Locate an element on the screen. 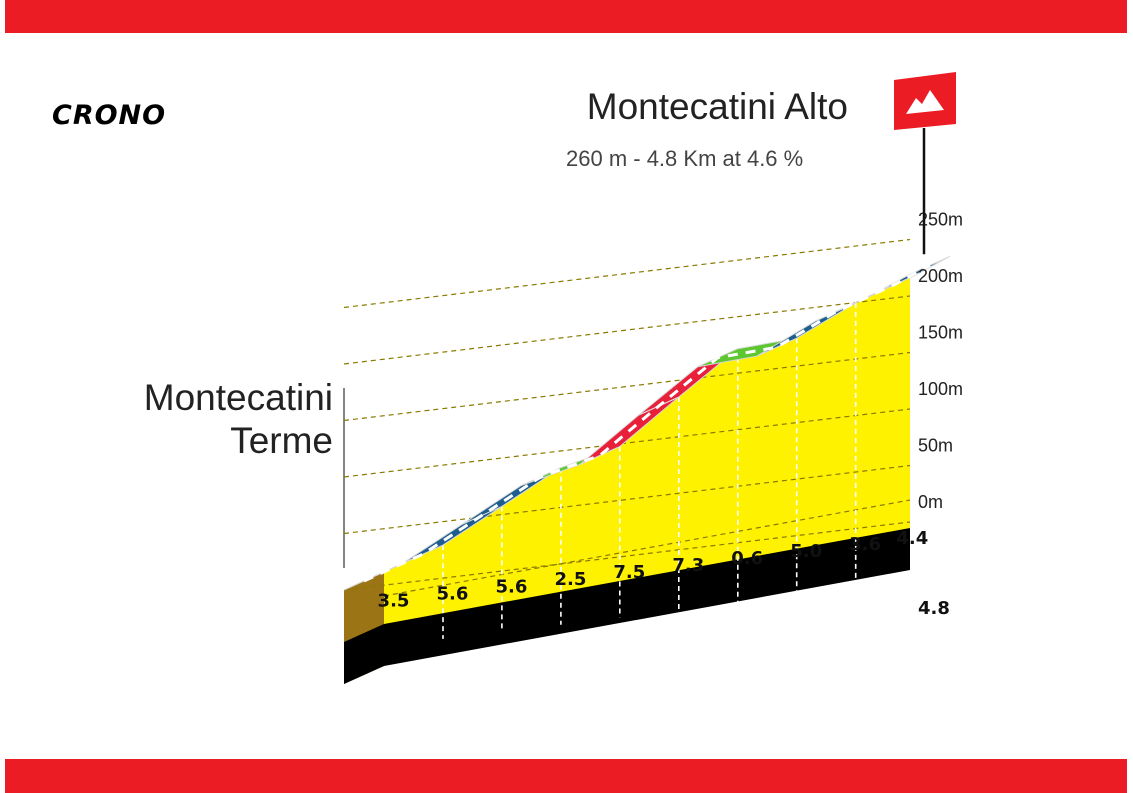 The height and width of the screenshot is (793, 1133). km-label: 4.5 is located at coordinates (915, 628).